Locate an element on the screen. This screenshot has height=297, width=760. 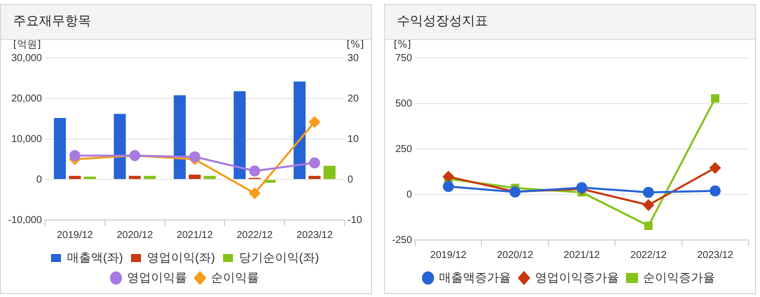
y-axis-title: [%] is located at coordinates (403, 45).